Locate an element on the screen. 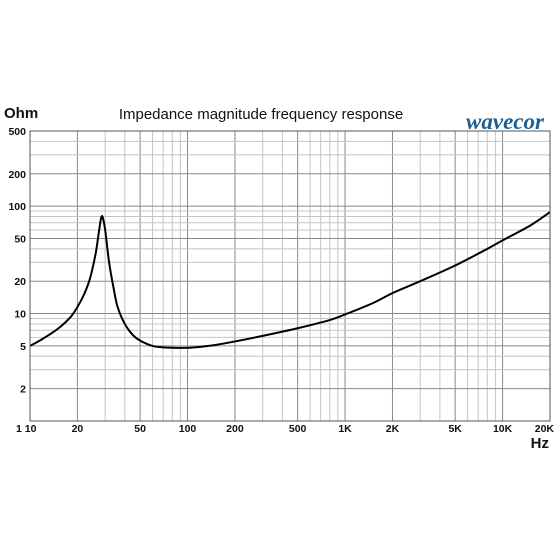 The image size is (560, 560). x-tick-label: 1 10 is located at coordinates (26, 429).